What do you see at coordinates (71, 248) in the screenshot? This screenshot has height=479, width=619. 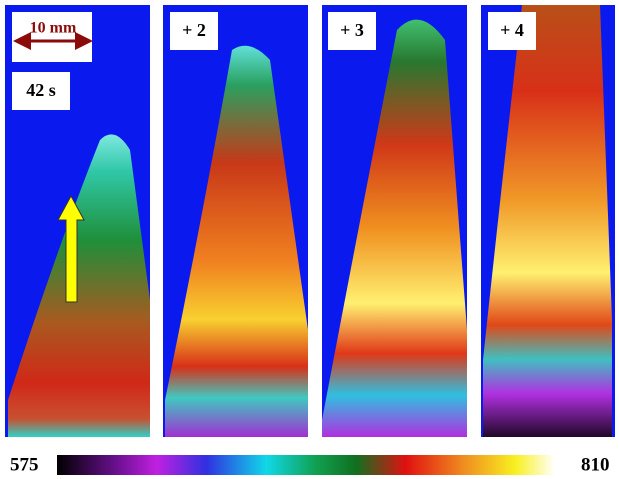 I see `direction-arrow` at bounding box center [71, 248].